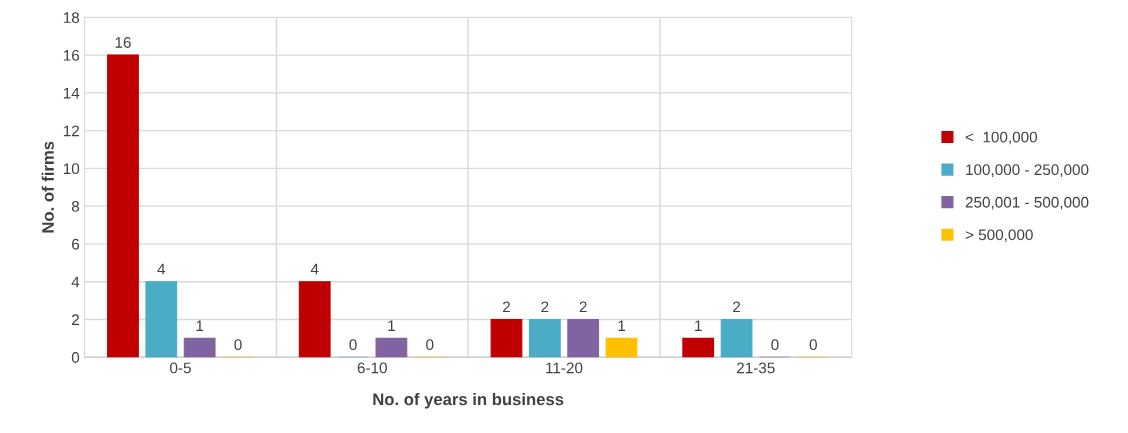 The height and width of the screenshot is (433, 1128). I want to click on data-label: 16, so click(123, 42).